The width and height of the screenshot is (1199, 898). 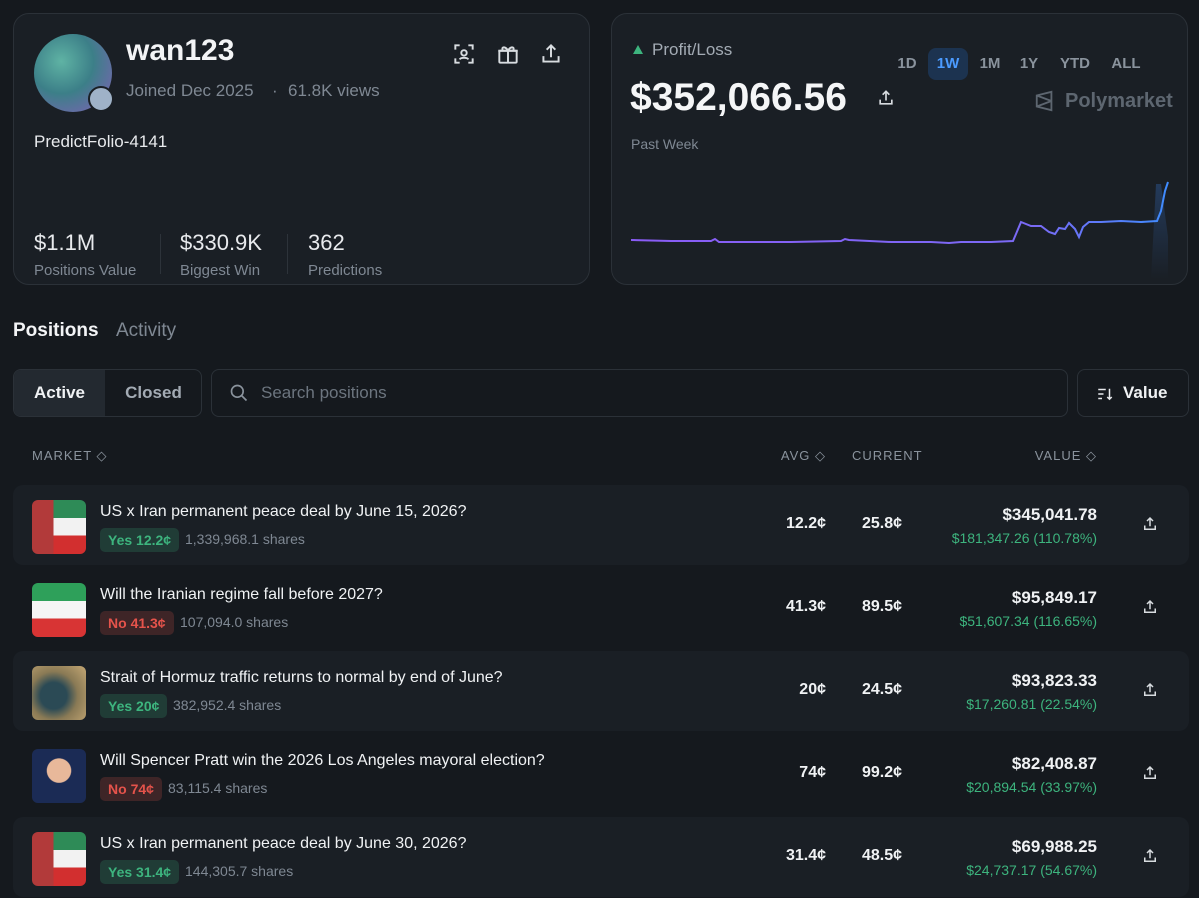 I want to click on column-header: CURRENT, so click(x=887, y=455).